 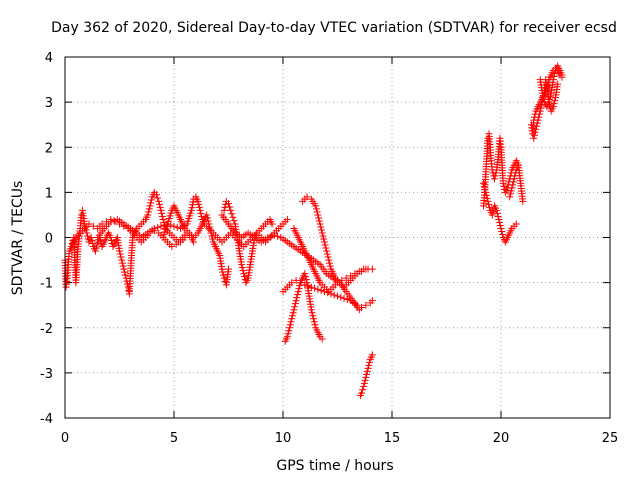 What do you see at coordinates (18, 238) in the screenshot?
I see `y-axis-label: SDTVAR / TECUs` at bounding box center [18, 238].